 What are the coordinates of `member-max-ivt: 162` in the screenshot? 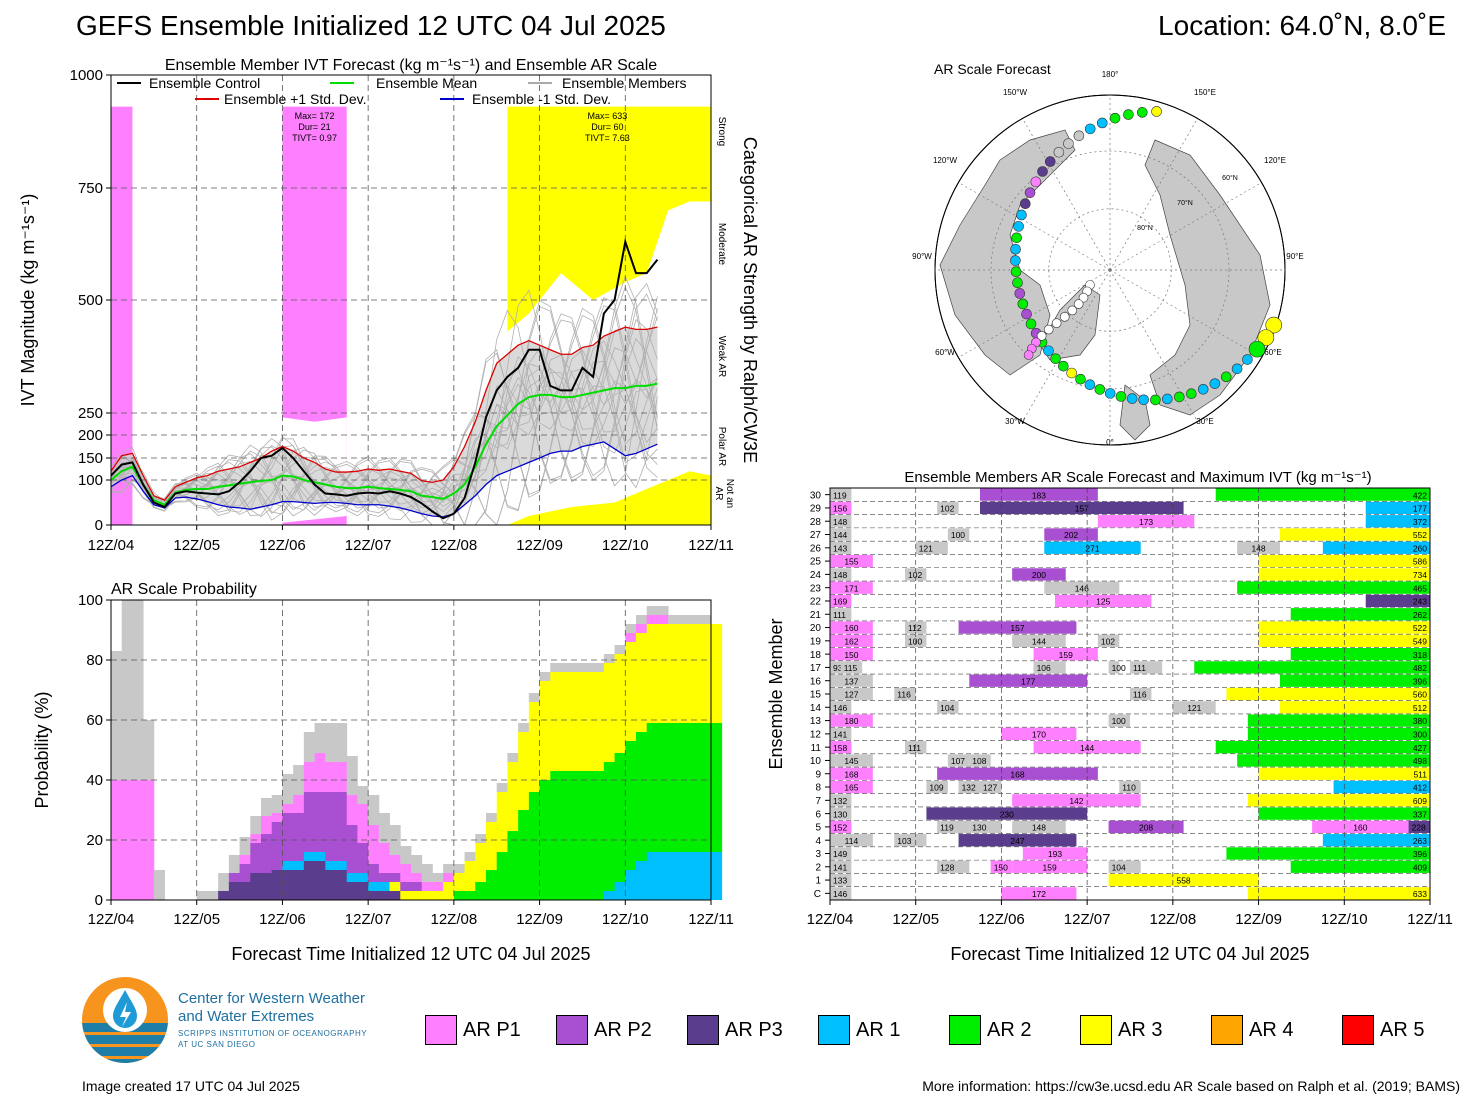 It's located at (851, 641).